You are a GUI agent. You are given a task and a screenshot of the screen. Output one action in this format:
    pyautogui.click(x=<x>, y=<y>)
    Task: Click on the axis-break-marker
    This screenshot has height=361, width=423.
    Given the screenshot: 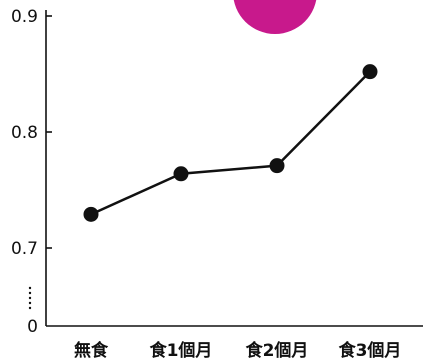 What is the action you would take?
    pyautogui.click(x=30, y=298)
    